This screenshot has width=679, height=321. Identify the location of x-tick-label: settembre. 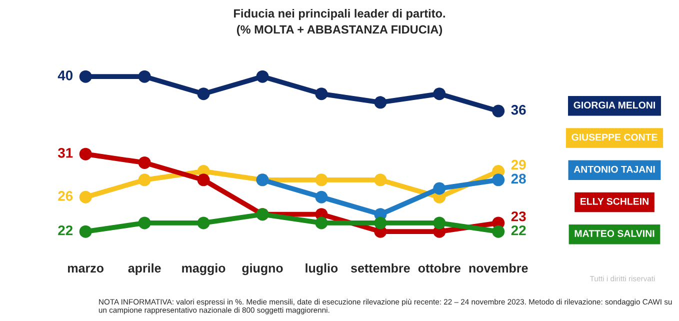
(380, 268).